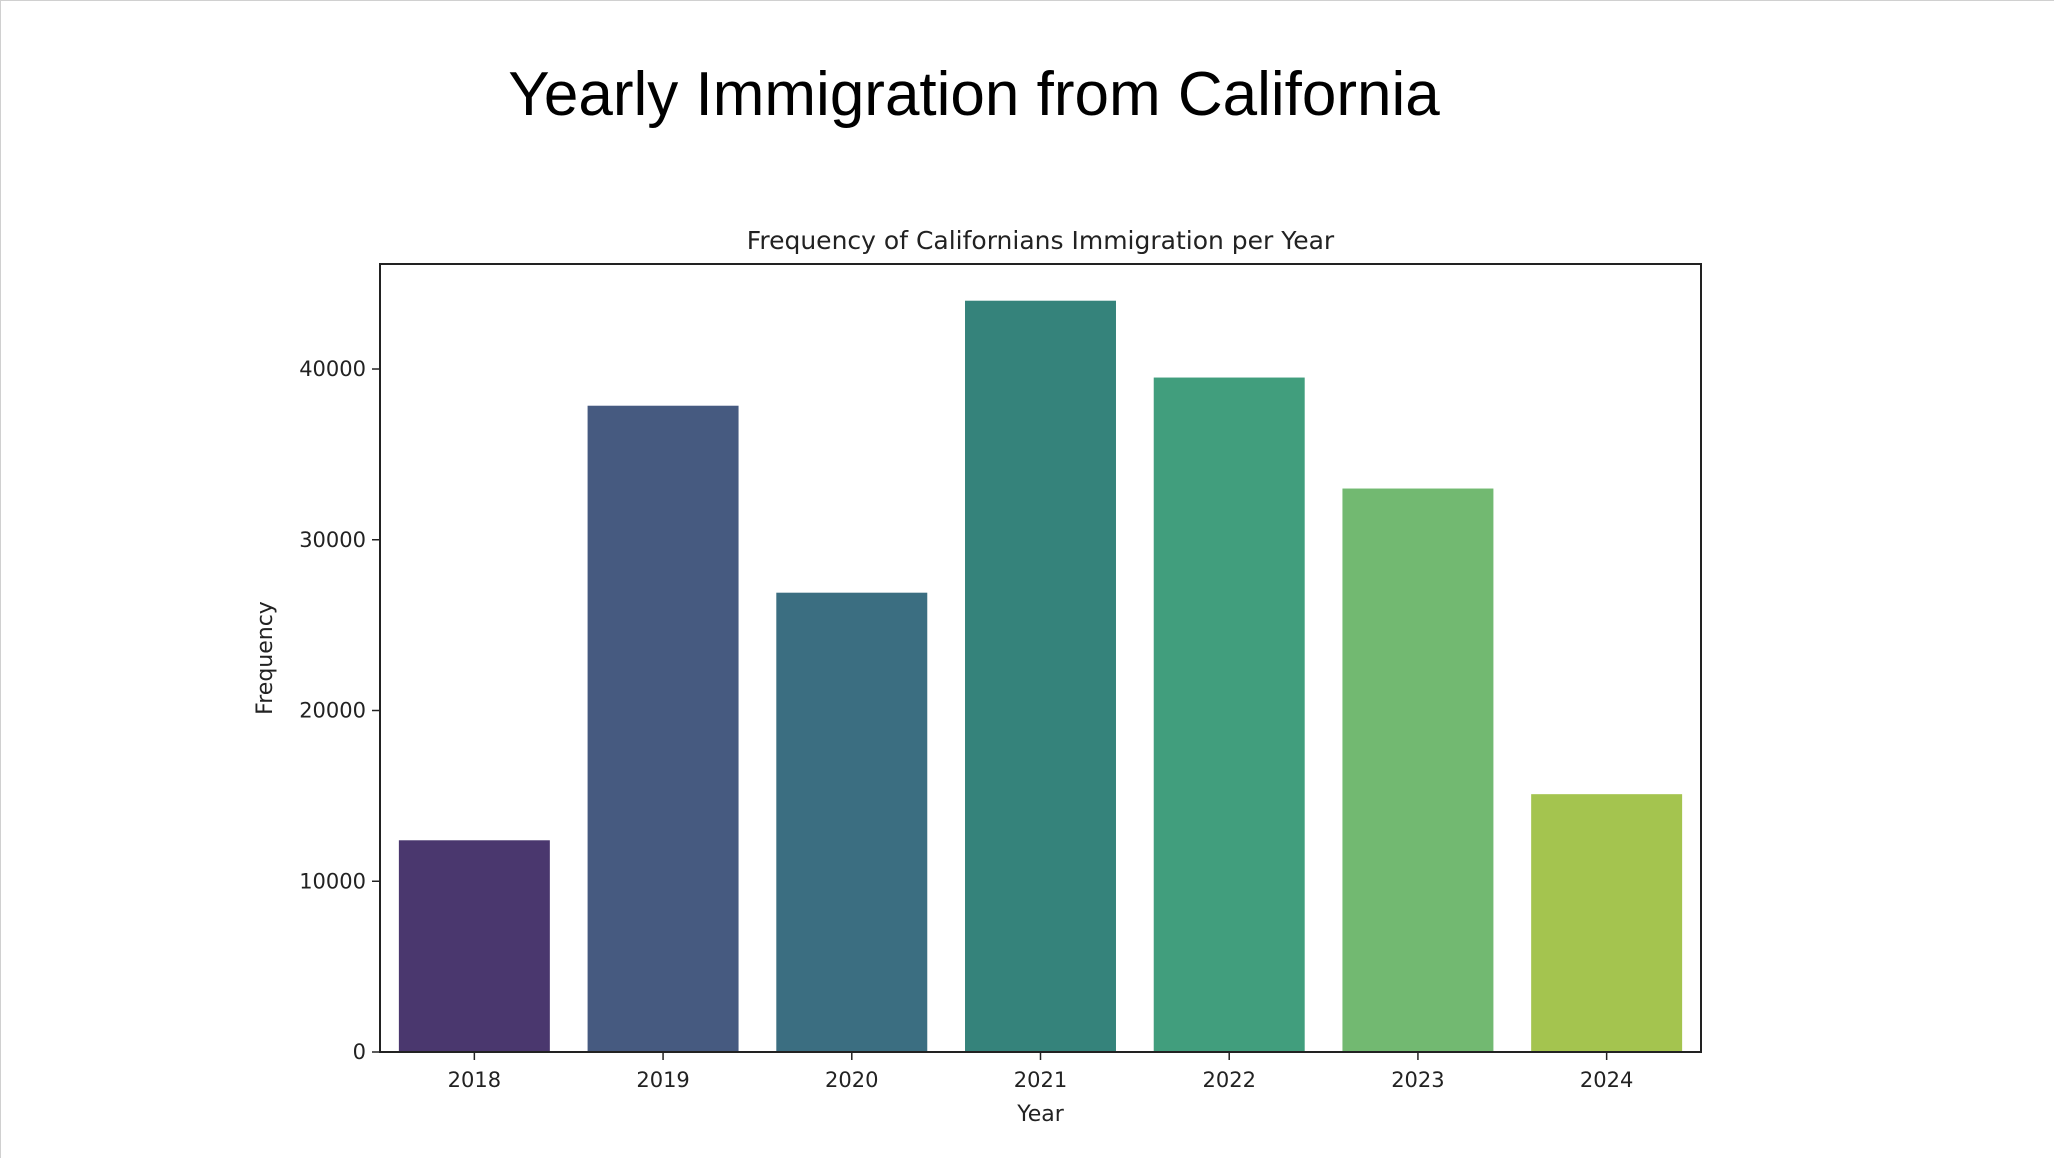 The image size is (2054, 1159). Describe the element at coordinates (1229, 714) in the screenshot. I see `bar-2022` at that location.